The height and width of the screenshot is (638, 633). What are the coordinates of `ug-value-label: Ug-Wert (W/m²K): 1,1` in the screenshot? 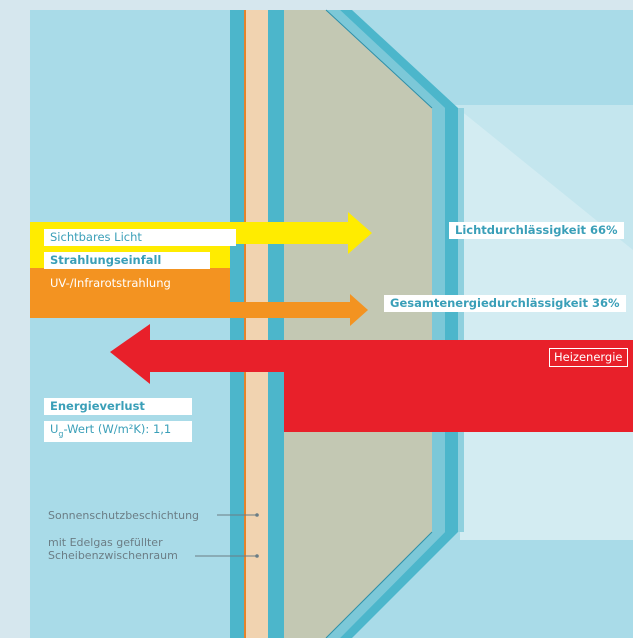 It's located at (118, 432).